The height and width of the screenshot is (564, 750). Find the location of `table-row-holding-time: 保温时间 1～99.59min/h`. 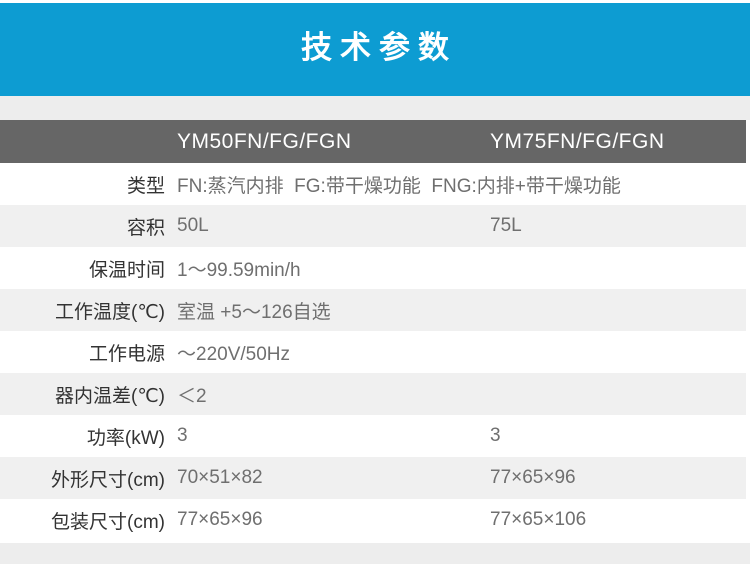

table-row-holding-time: 保温时间 1～99.59min/h is located at coordinates (373, 268).